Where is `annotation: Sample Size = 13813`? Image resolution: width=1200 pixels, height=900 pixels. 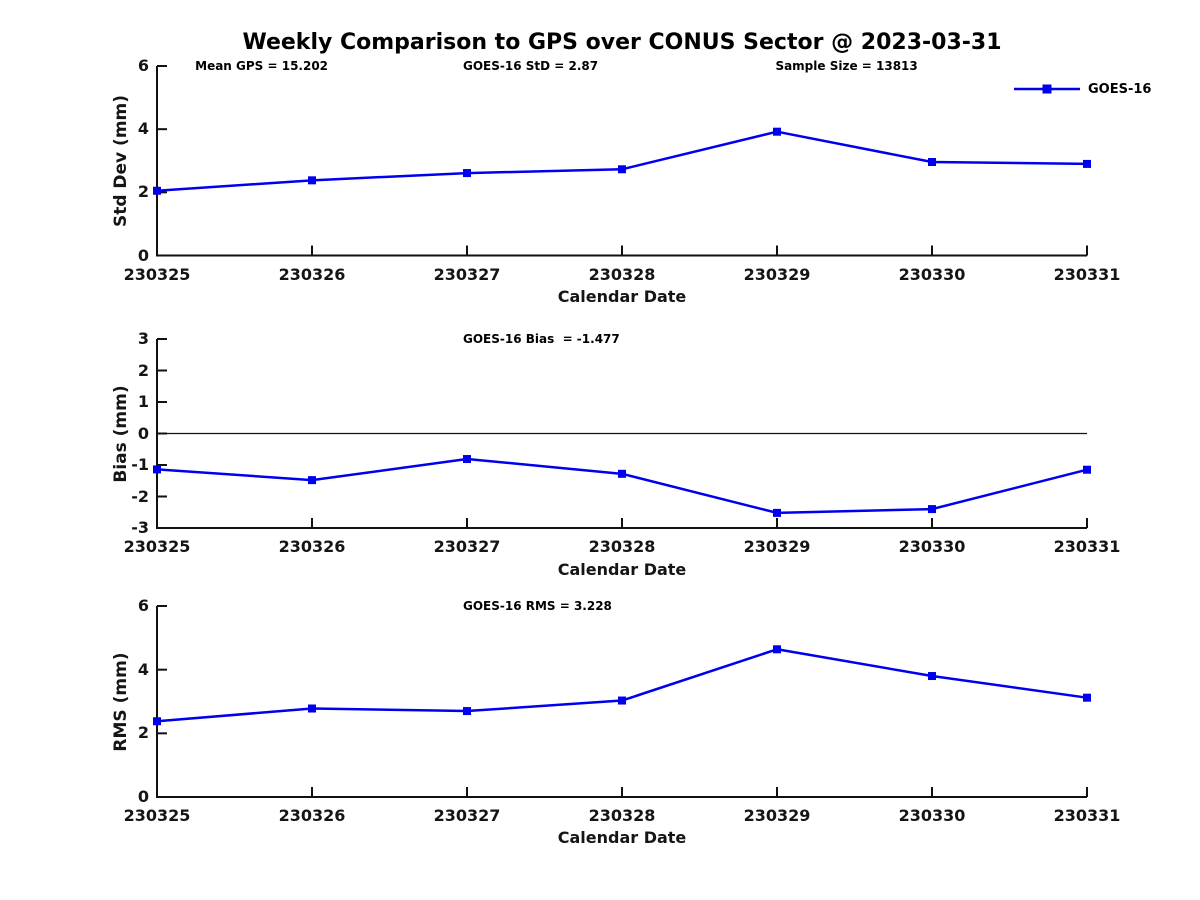
annotation: Sample Size = 13813 is located at coordinates (846, 66).